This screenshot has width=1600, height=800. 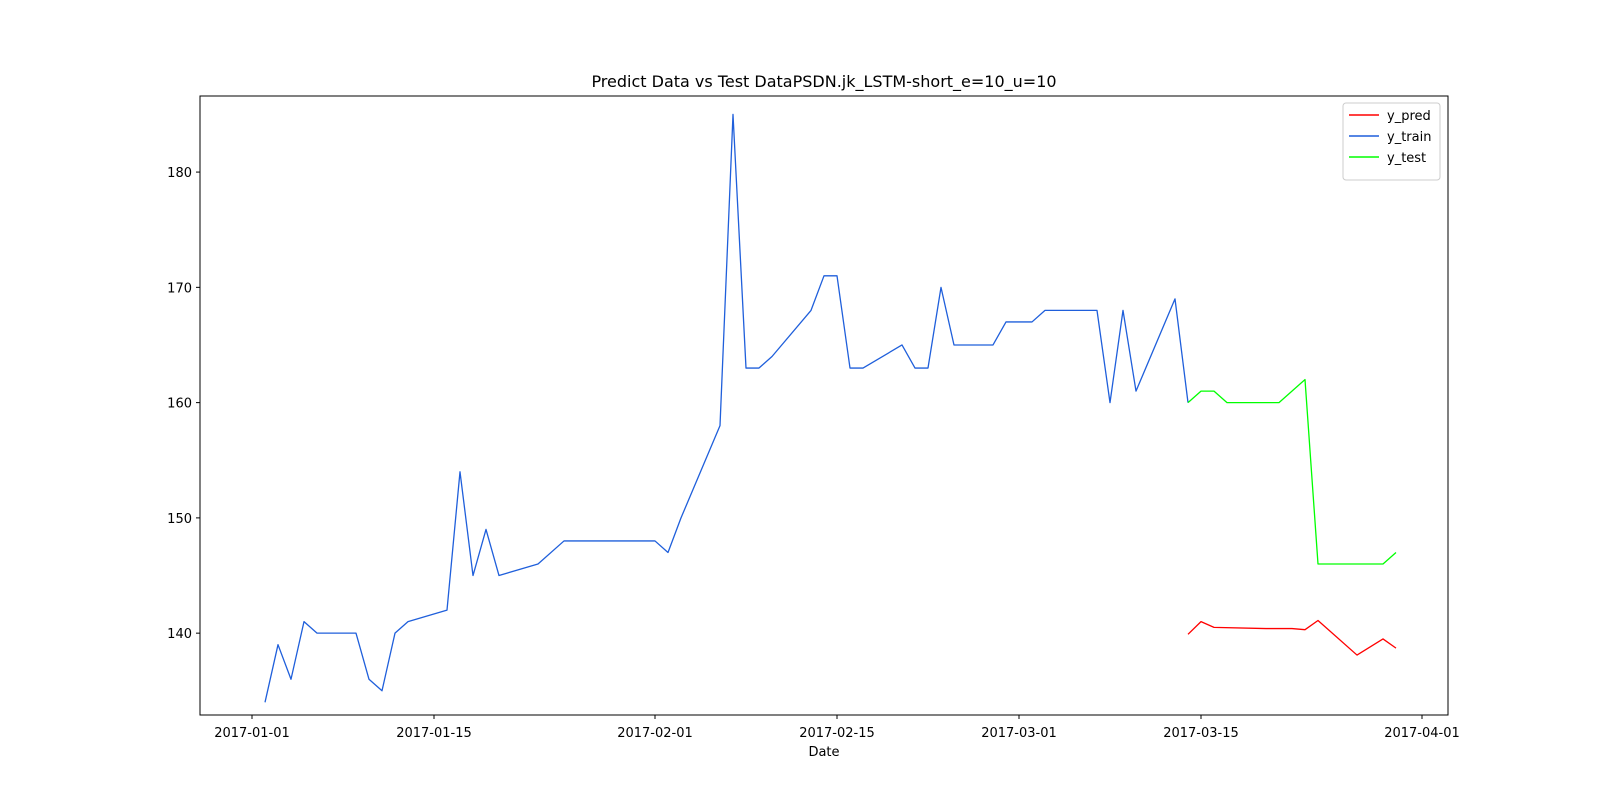 I want to click on legend-box, so click(x=1391, y=141).